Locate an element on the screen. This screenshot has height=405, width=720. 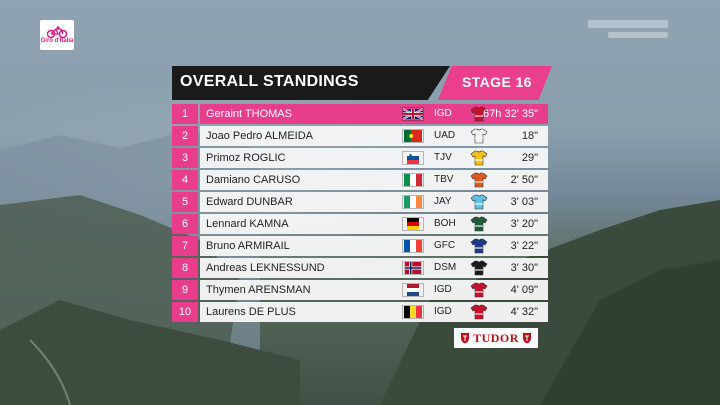
sponsor-badge: TUDOR is located at coordinates (496, 338).